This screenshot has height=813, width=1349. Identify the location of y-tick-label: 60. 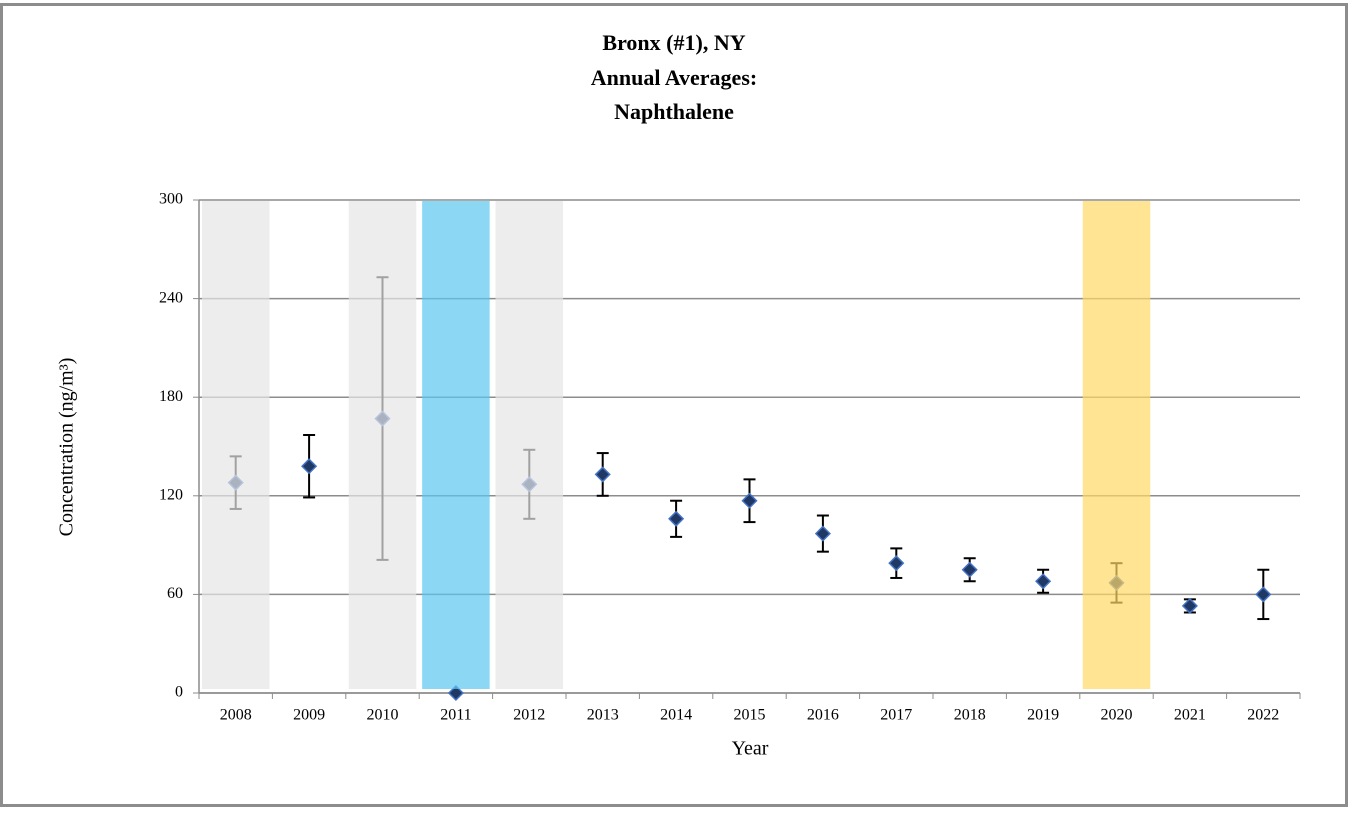
(175, 593).